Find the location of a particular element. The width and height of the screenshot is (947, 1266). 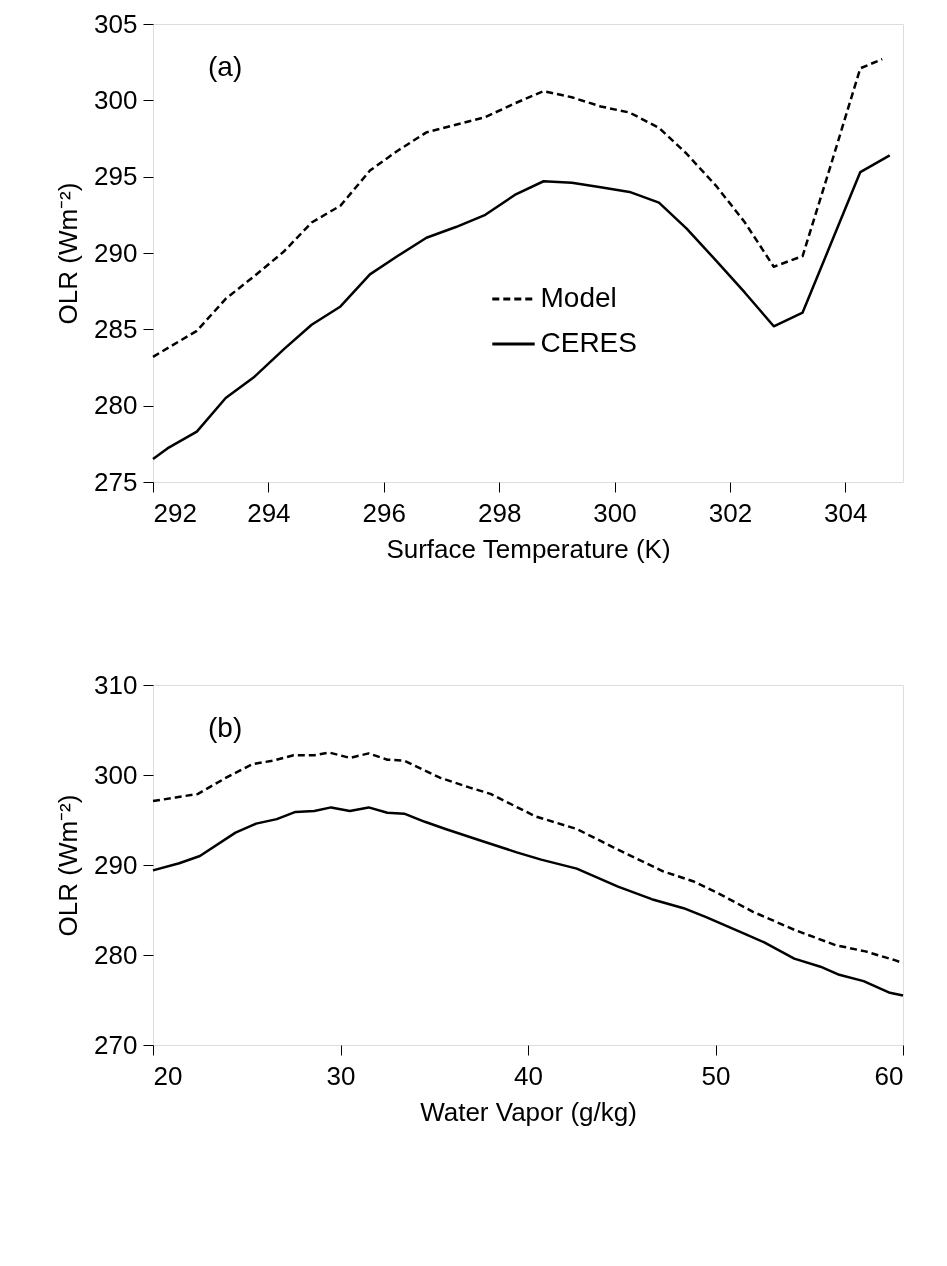

x-tick-label: 292 is located at coordinates (175, 512).